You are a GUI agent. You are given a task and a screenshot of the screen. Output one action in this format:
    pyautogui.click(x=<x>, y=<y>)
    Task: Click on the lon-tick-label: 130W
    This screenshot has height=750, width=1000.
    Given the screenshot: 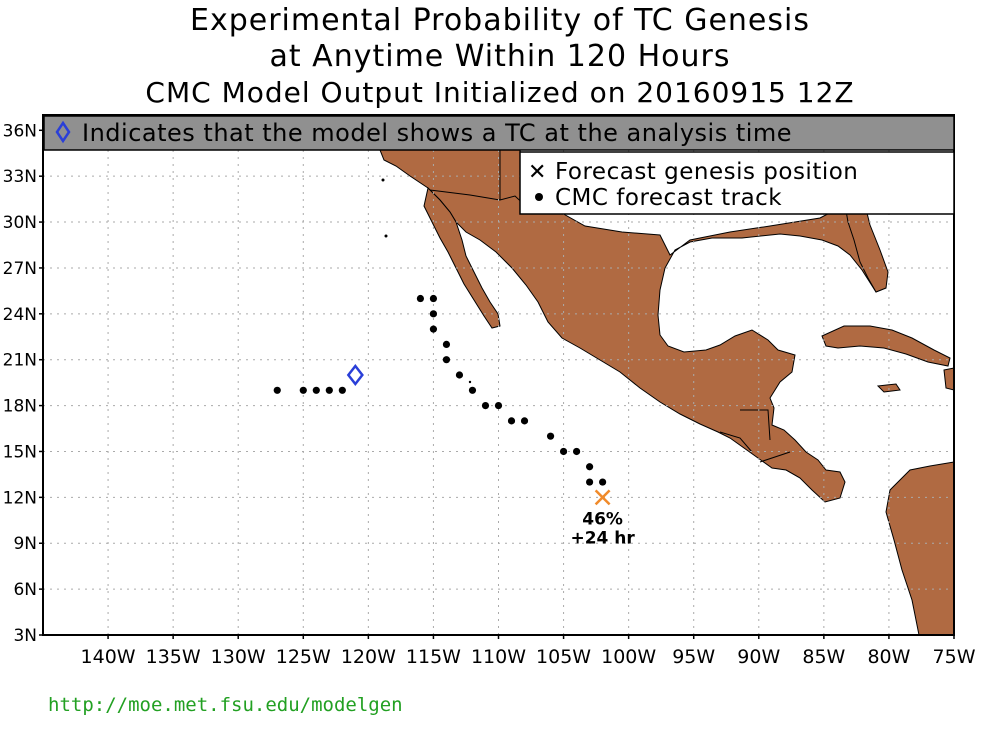 What is the action you would take?
    pyautogui.click(x=238, y=657)
    